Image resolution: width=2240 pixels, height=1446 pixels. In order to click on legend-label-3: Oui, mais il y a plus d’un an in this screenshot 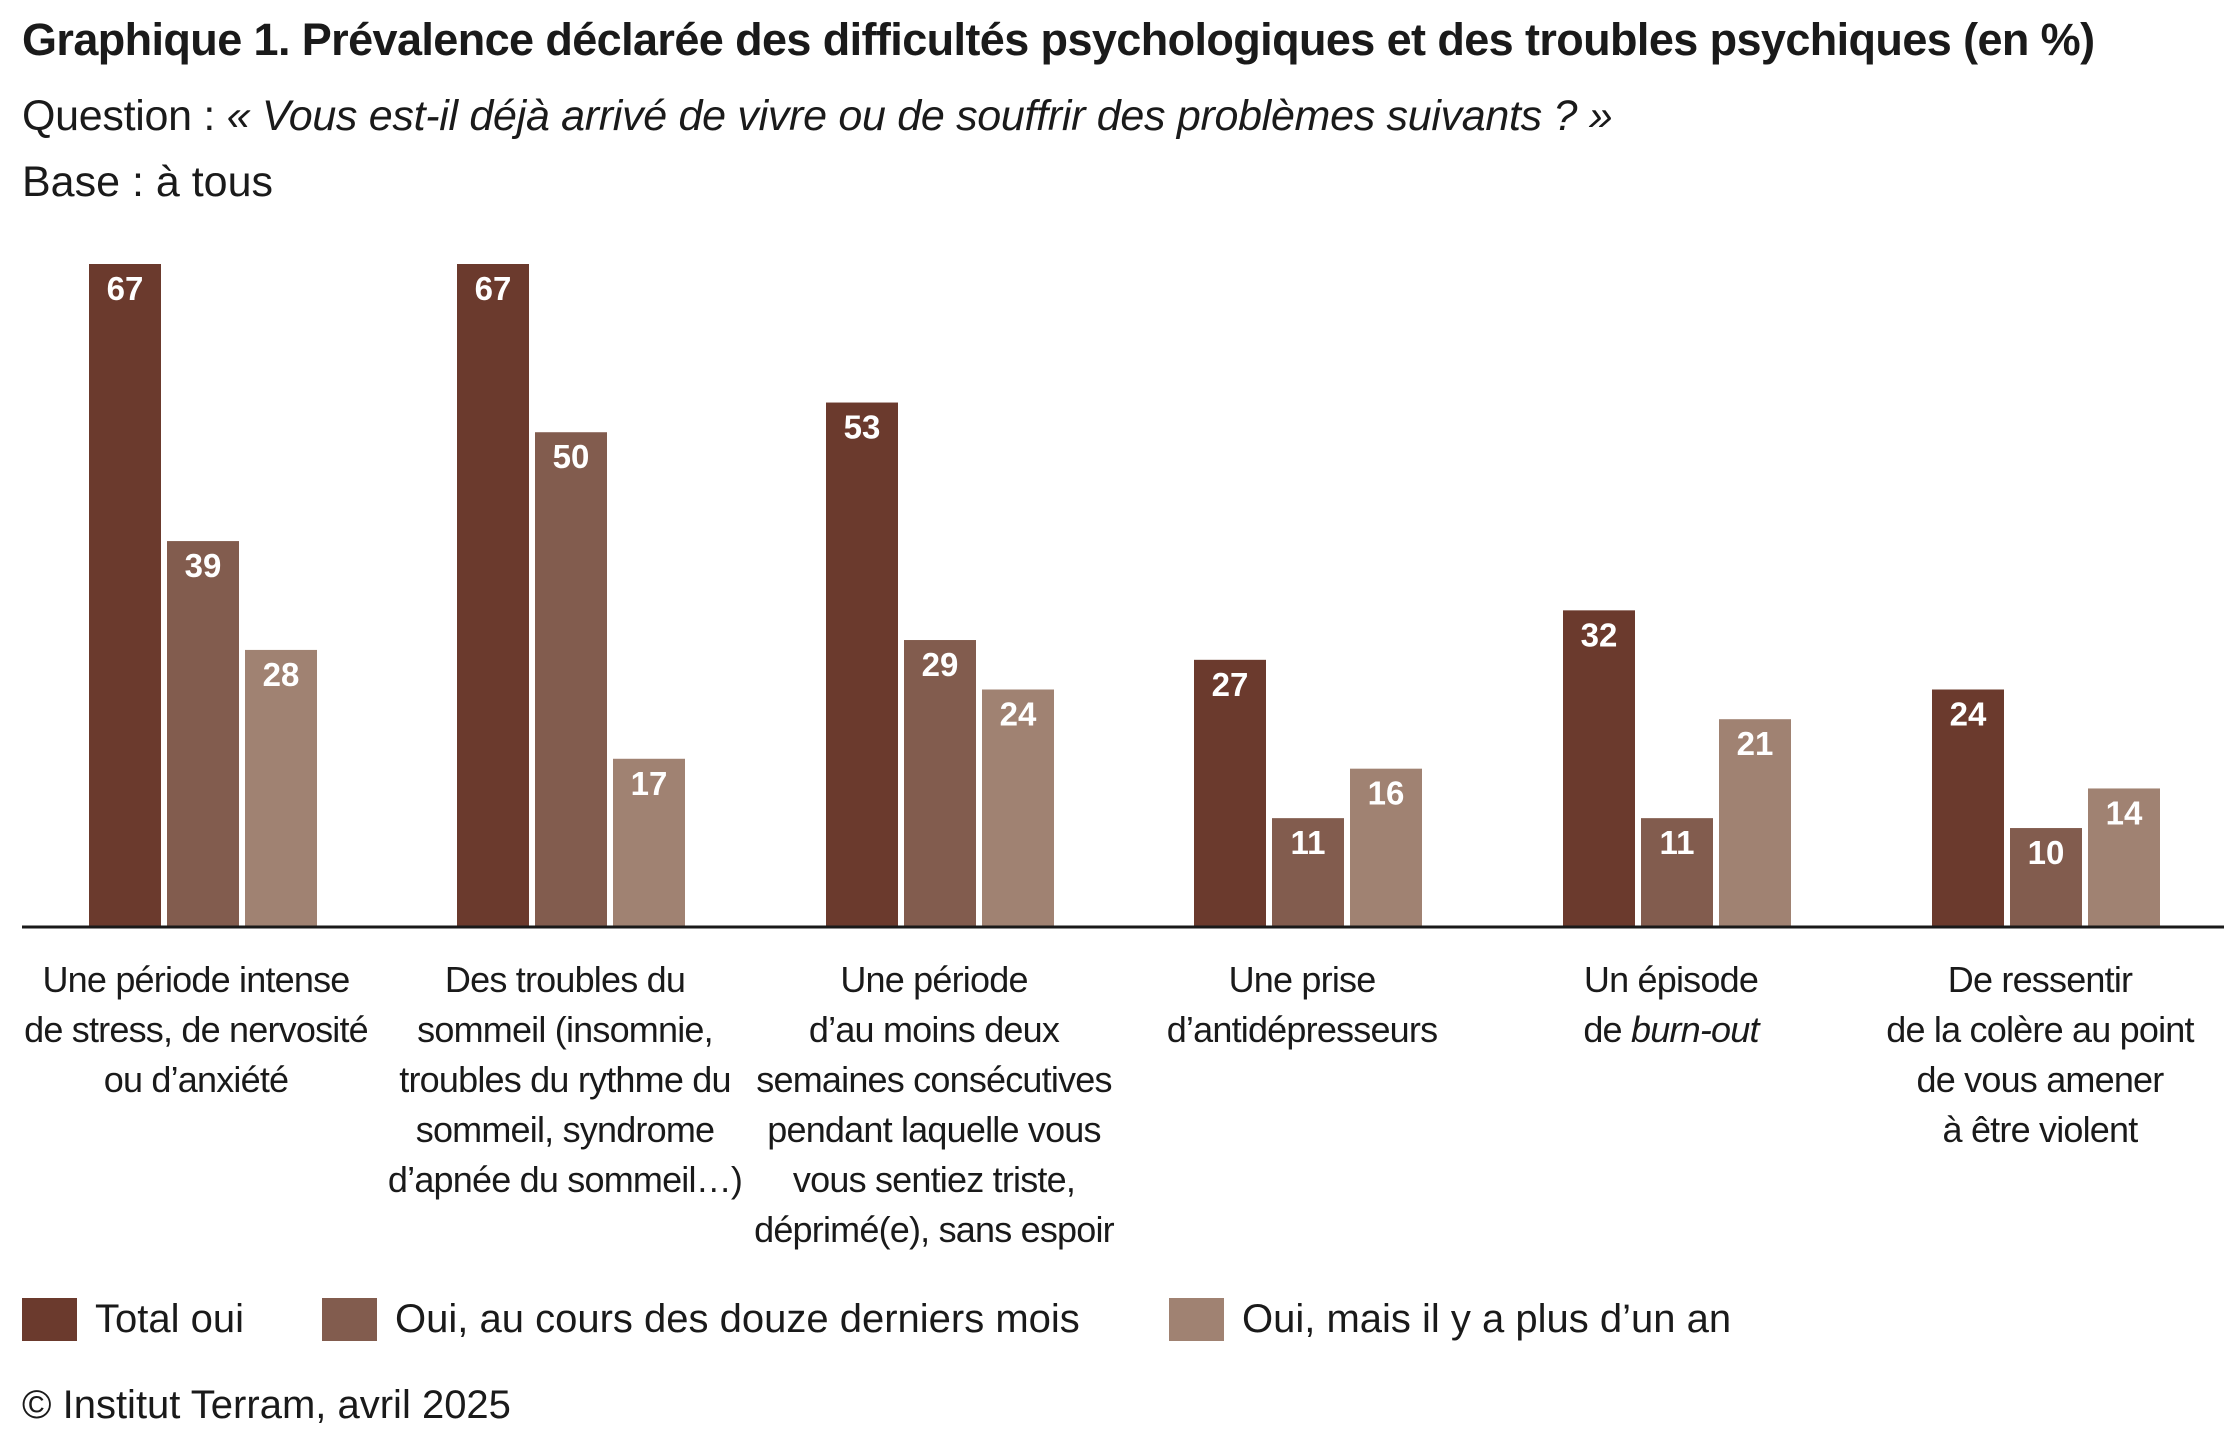, I will do `click(1487, 1319)`.